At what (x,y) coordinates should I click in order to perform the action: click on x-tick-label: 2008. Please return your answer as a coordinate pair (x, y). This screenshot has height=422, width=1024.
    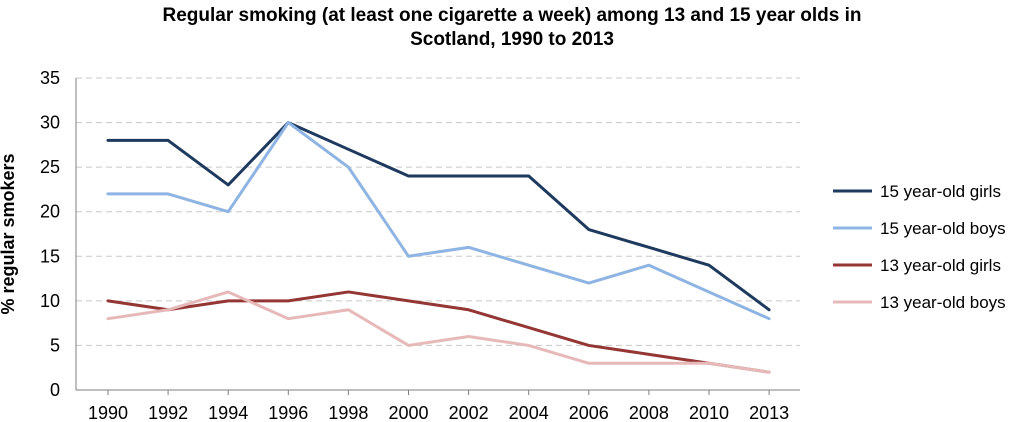
    Looking at the image, I should click on (649, 412).